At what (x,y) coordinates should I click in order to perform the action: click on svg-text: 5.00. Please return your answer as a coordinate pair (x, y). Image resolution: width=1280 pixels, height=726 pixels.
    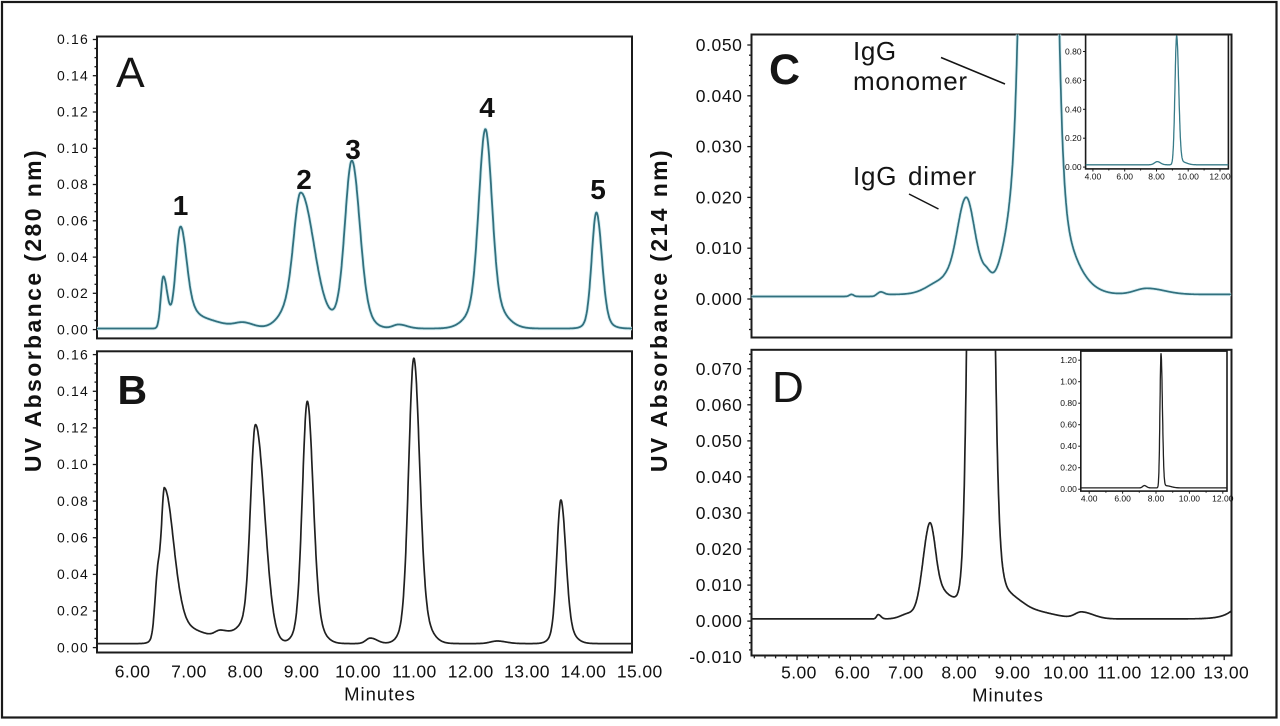
    Looking at the image, I should click on (799, 673).